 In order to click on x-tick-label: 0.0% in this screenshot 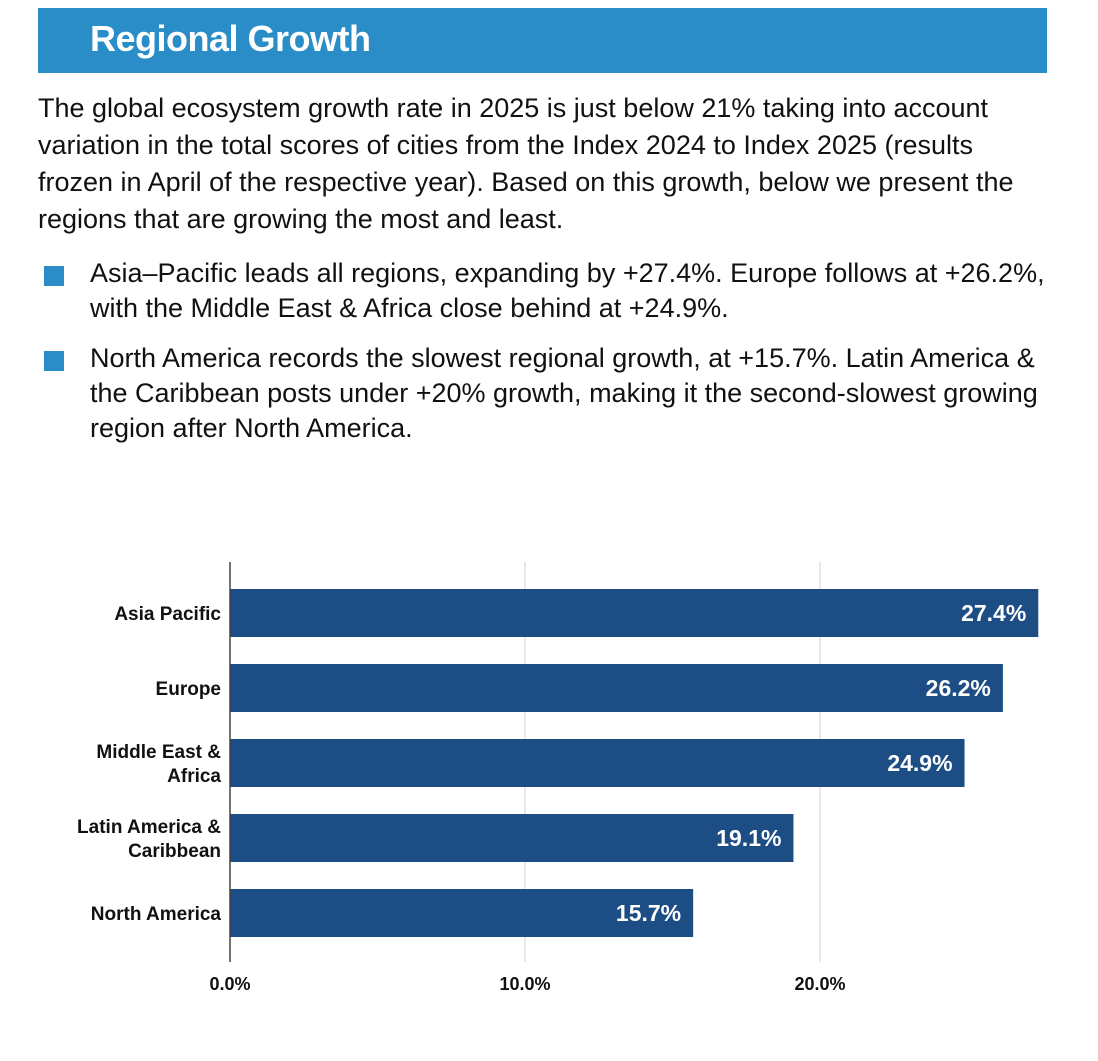, I will do `click(229, 984)`.